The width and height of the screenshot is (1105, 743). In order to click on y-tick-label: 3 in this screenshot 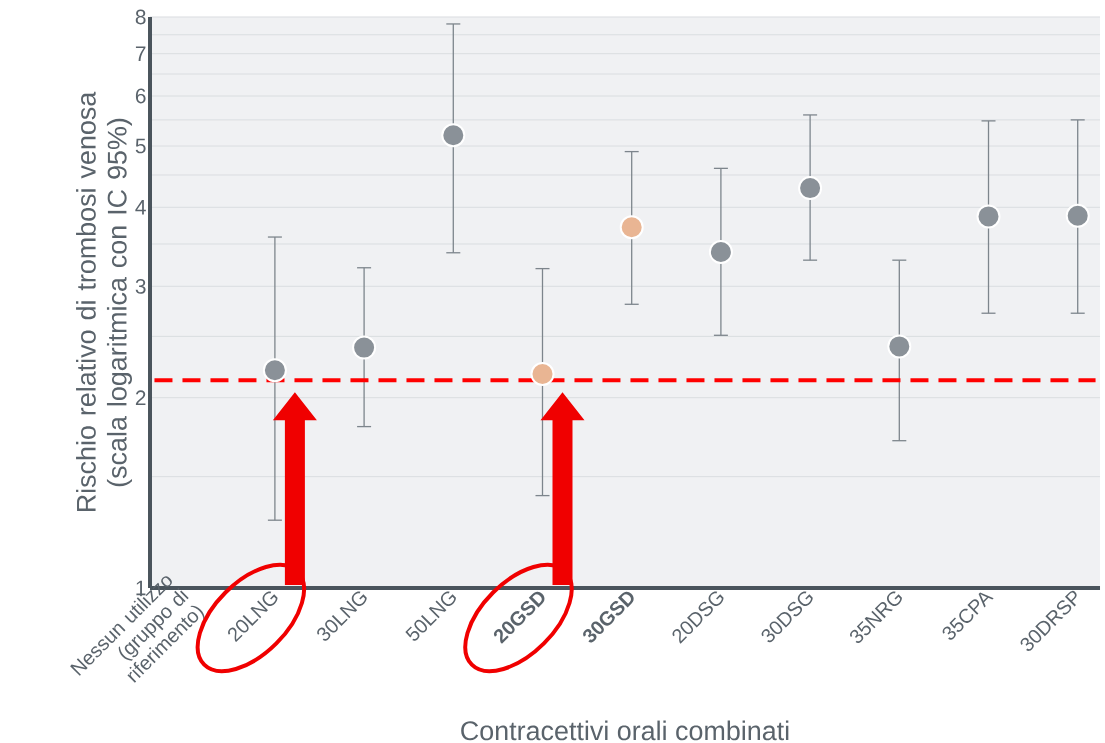, I will do `click(140, 286)`.